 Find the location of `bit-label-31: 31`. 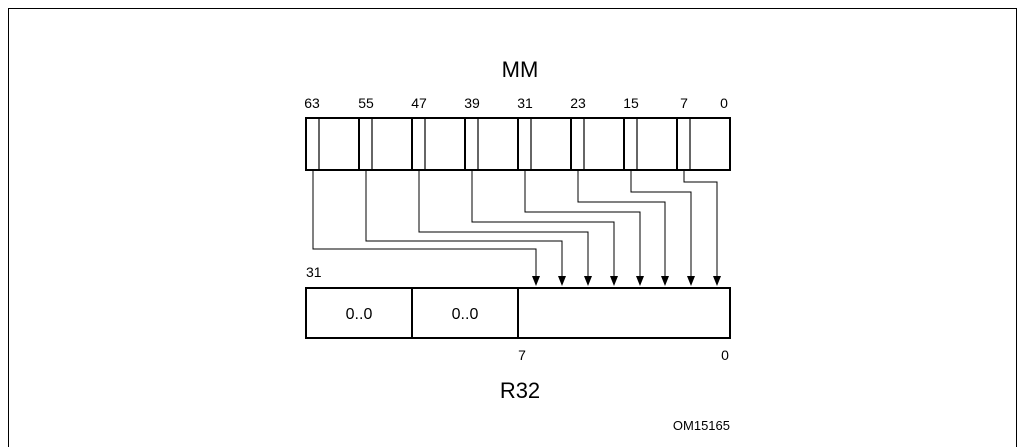

bit-label-31: 31 is located at coordinates (525, 103).